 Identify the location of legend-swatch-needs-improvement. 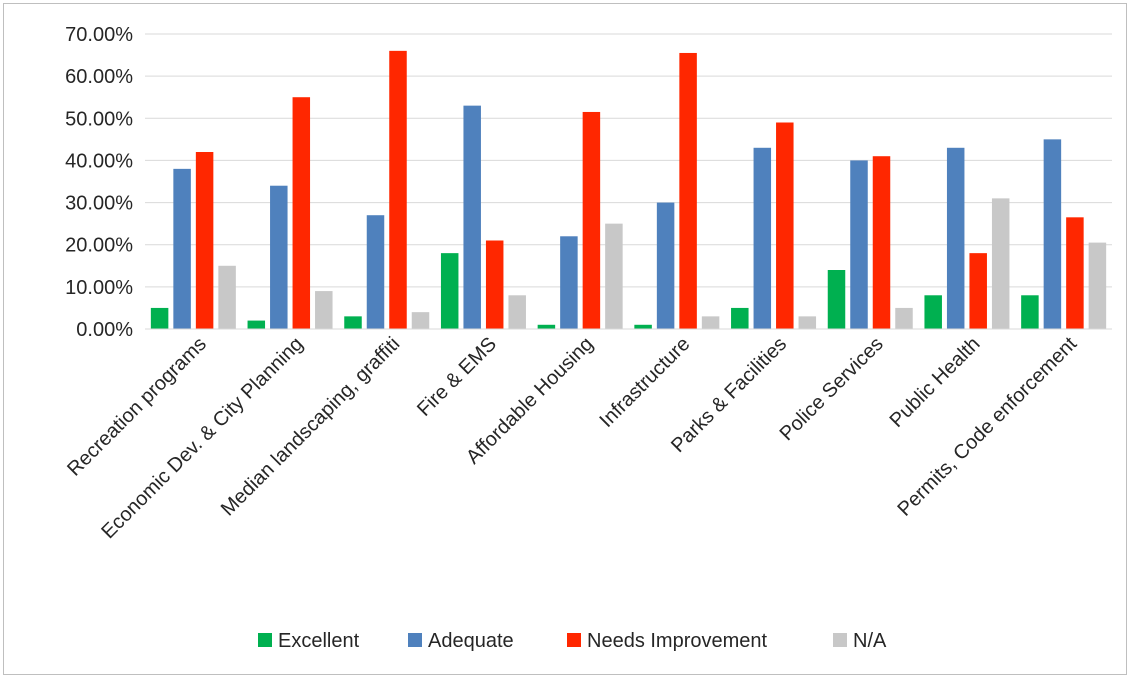
(574, 640).